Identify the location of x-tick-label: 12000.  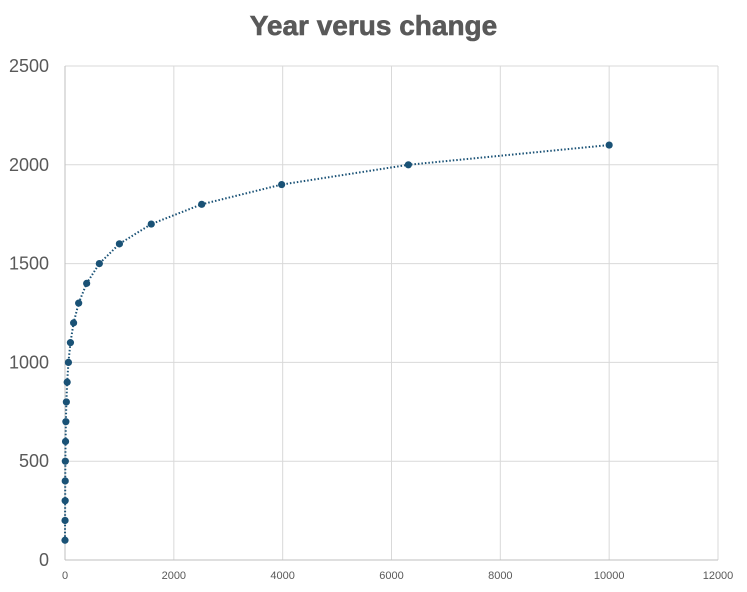
(718, 576).